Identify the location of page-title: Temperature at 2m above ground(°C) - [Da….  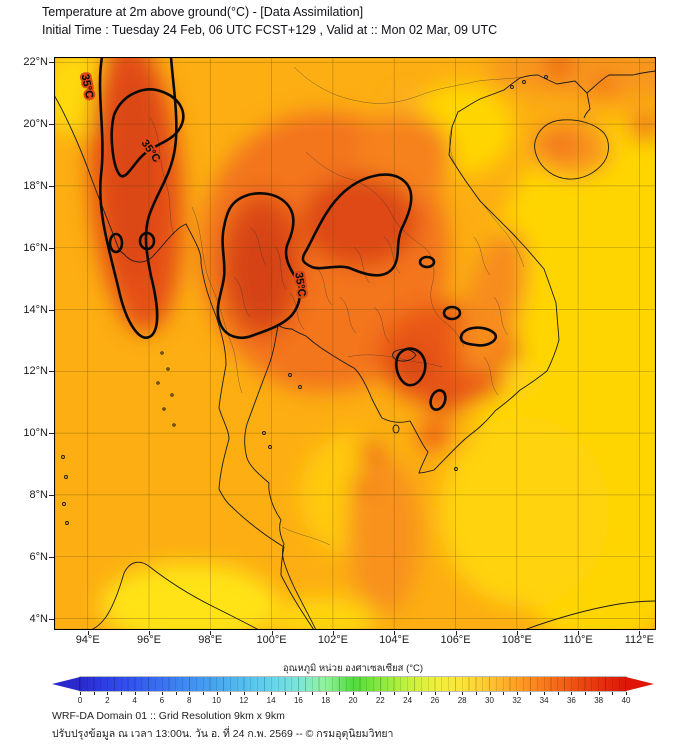
(203, 12).